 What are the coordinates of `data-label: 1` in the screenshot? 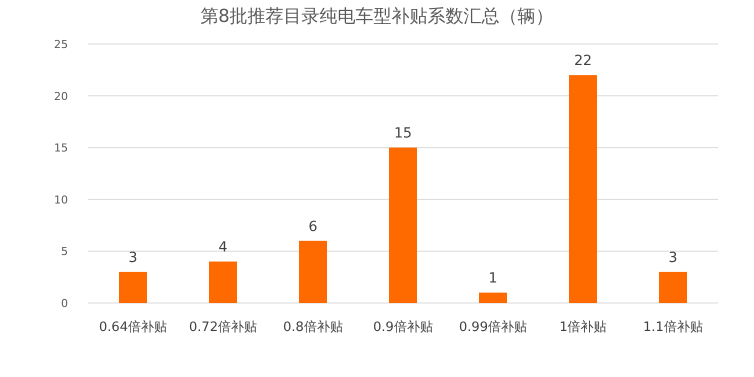 It's located at (493, 278).